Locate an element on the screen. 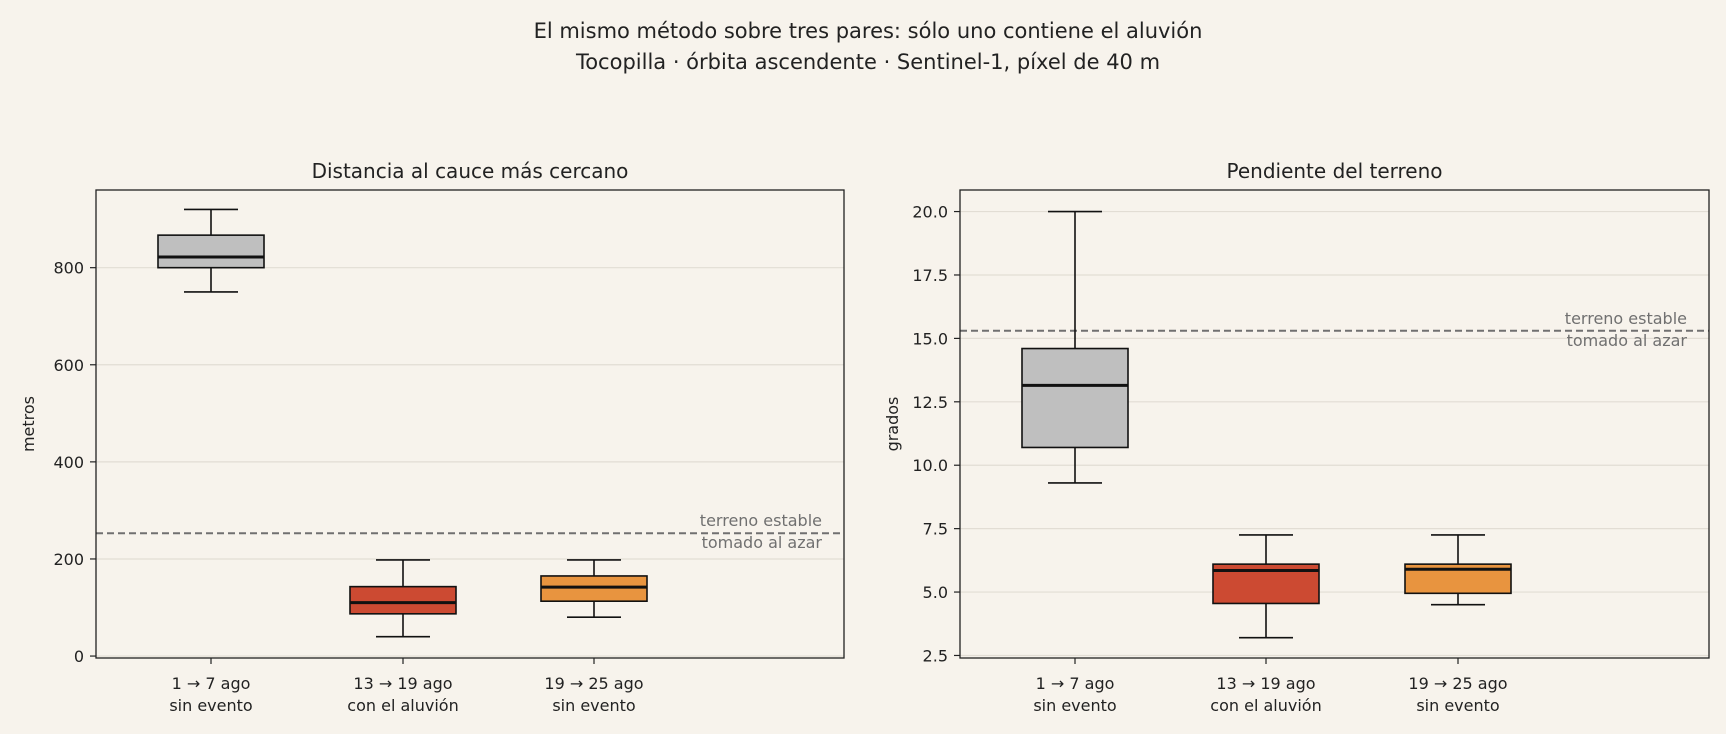  y-axis-label: metros is located at coordinates (28, 424).